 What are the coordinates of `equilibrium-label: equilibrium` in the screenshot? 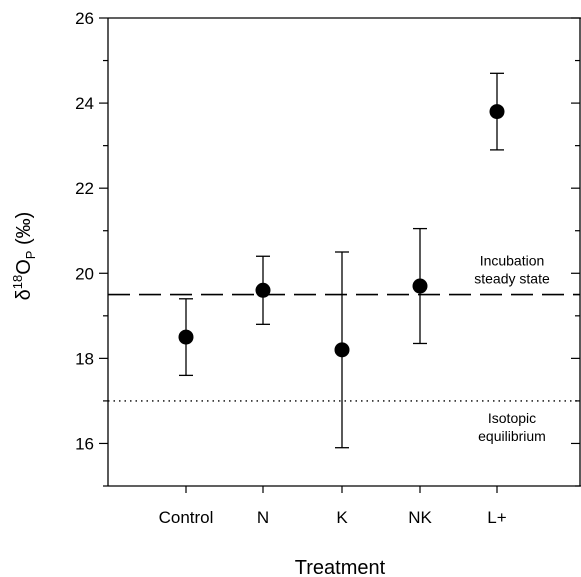 It's located at (512, 436).